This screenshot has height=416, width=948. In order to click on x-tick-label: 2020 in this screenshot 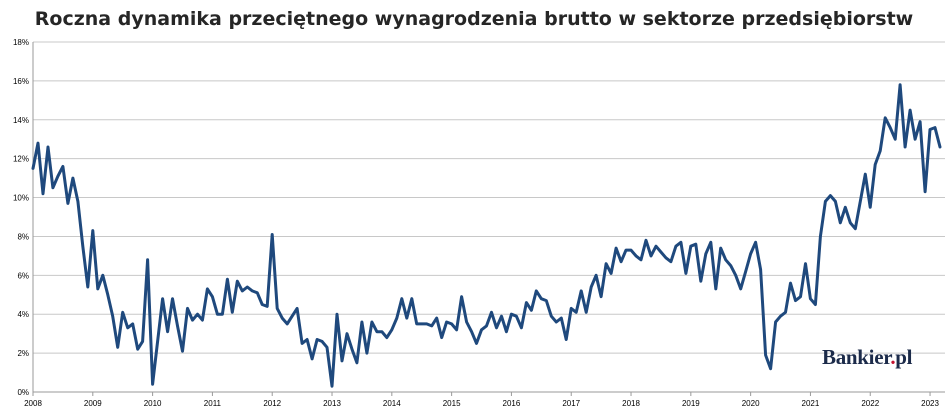, I will do `click(751, 403)`.